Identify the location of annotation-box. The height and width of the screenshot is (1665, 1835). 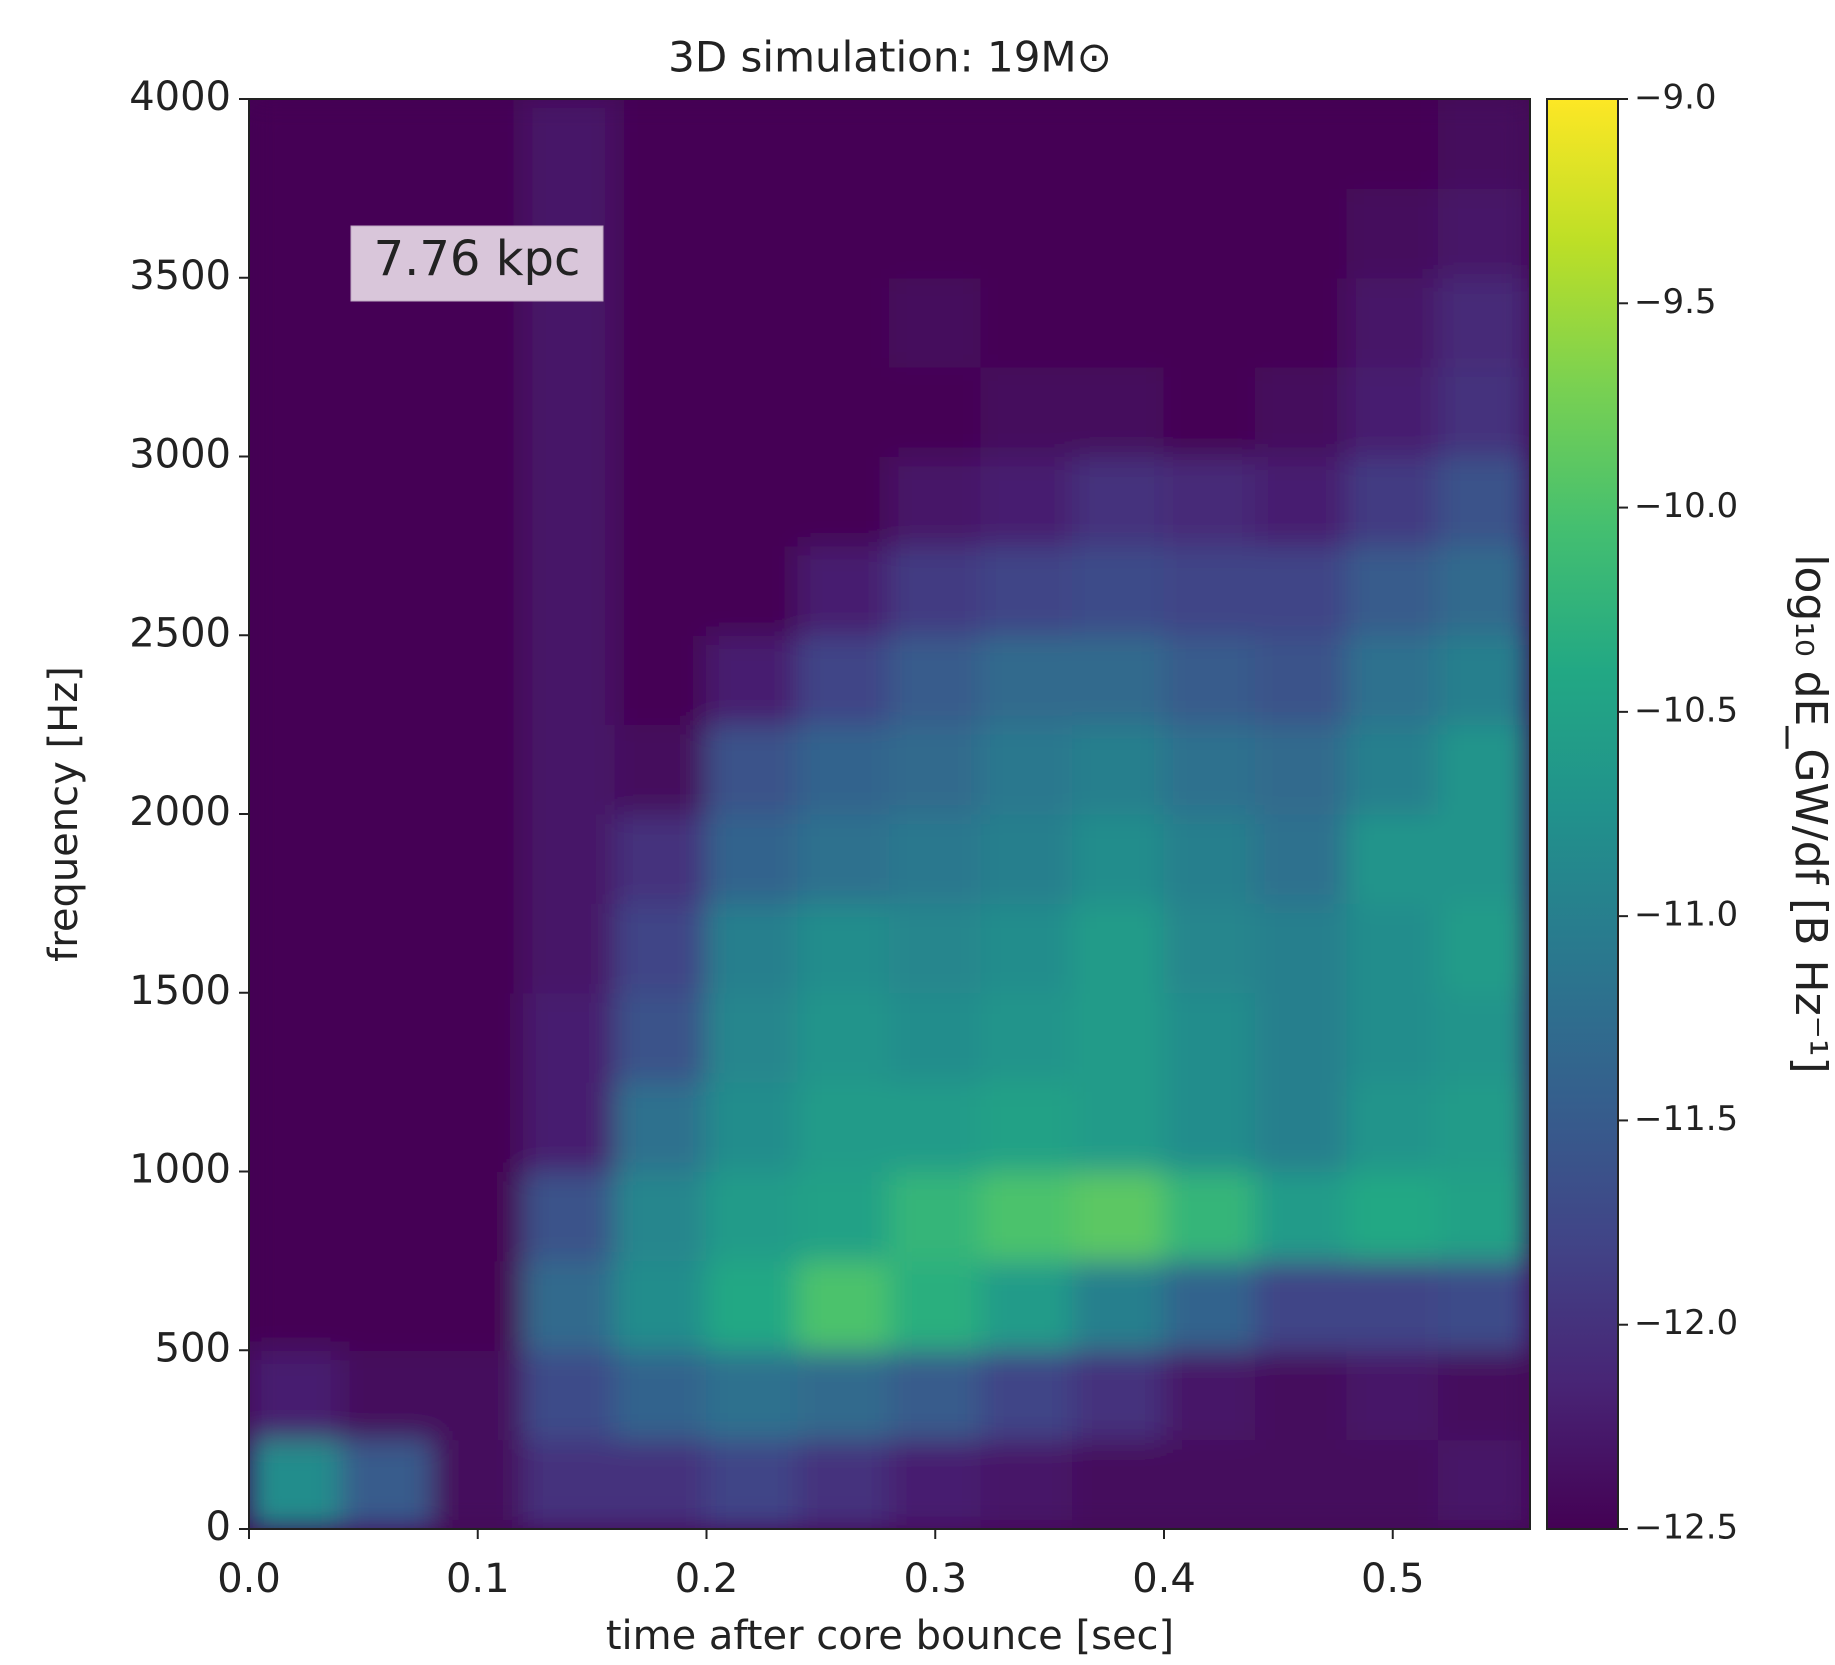
(477, 263).